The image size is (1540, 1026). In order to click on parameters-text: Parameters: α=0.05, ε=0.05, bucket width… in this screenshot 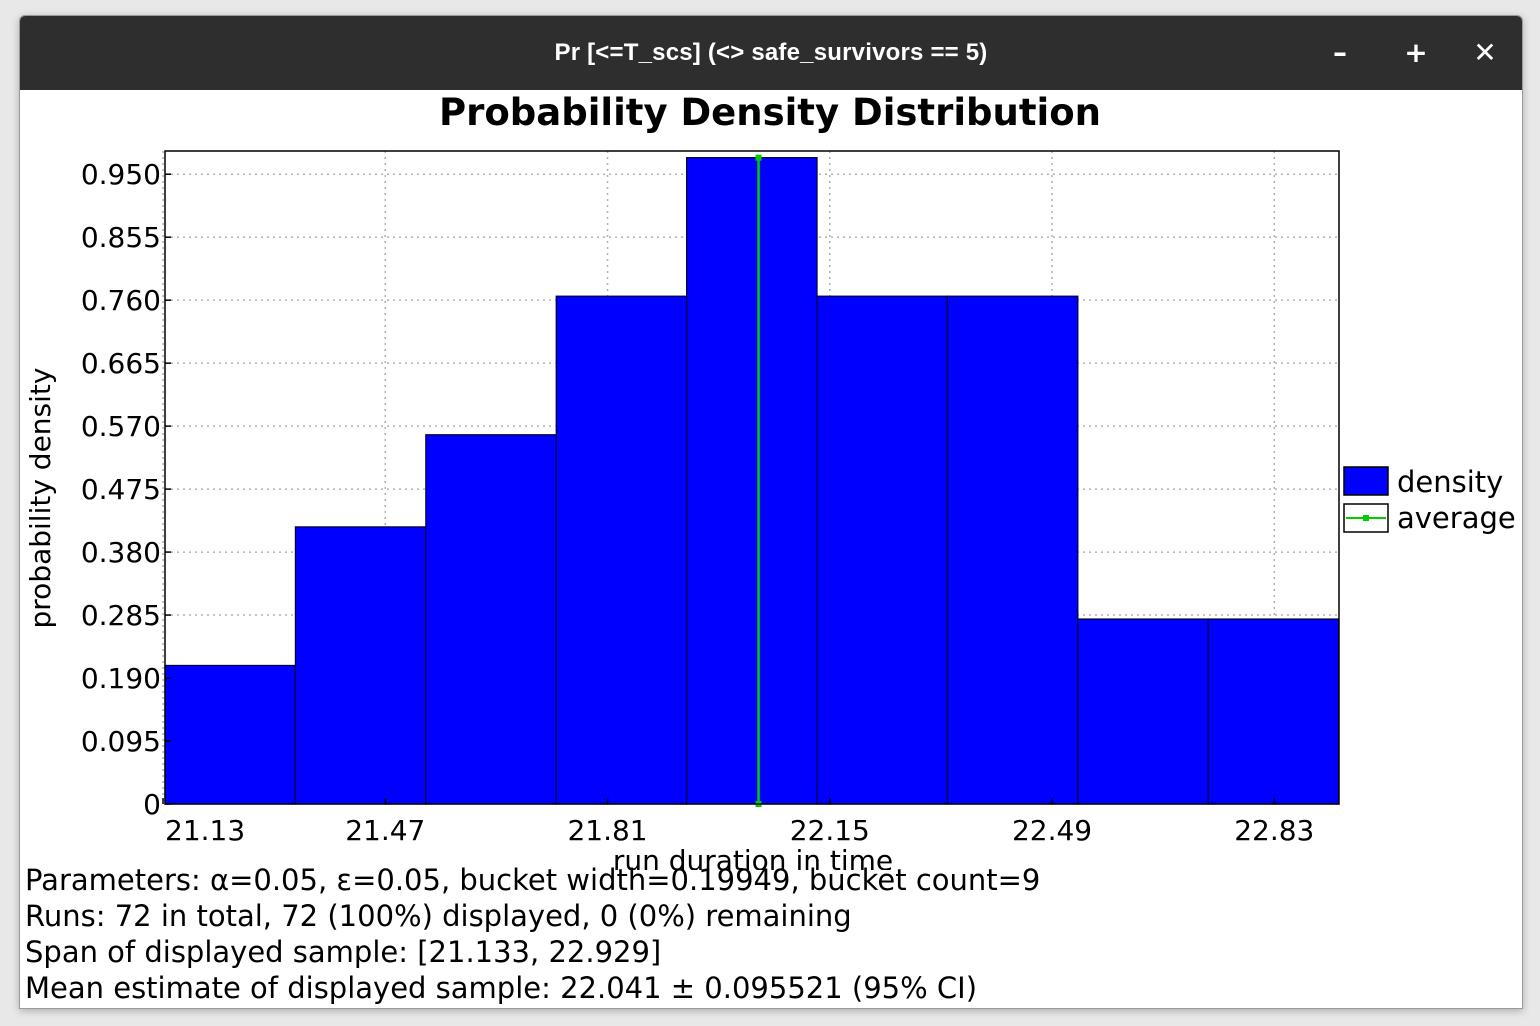, I will do `click(533, 880)`.